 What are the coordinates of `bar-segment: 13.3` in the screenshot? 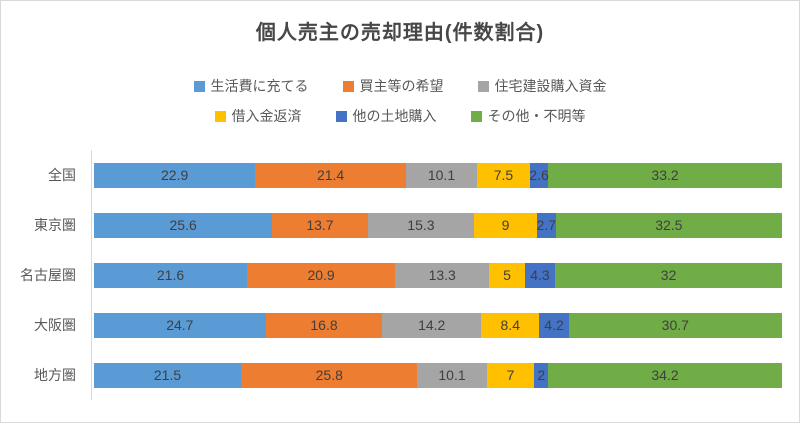 It's located at (442, 275).